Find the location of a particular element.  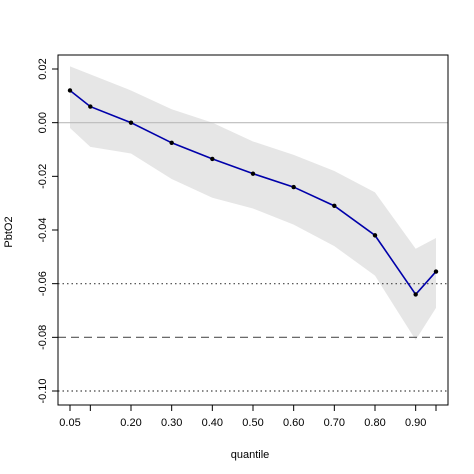

x-axis: 0.05 0.20 0.30 0.40 0.50 0.60 0.70 0.80 0.90 is located at coordinates (248, 417).